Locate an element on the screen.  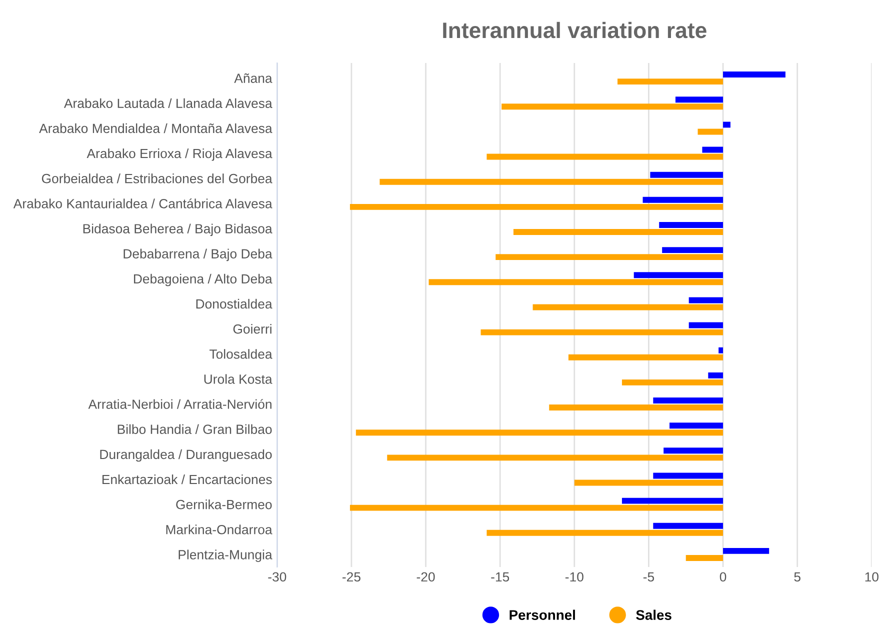
y-tick-label: Arabako Kantaurialdea / Cantábrica Alavesa is located at coordinates (142, 203).